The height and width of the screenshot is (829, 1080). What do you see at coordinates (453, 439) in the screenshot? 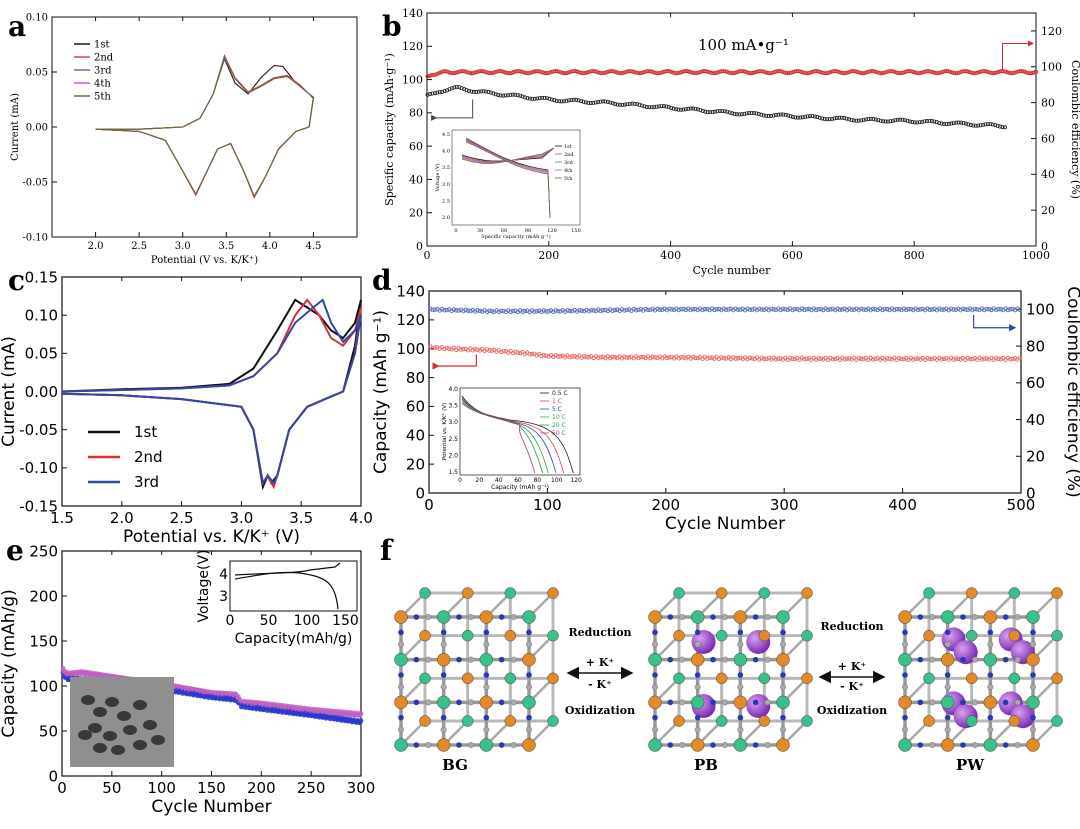
I see `inset-y-tick-label: 2.5` at bounding box center [453, 439].